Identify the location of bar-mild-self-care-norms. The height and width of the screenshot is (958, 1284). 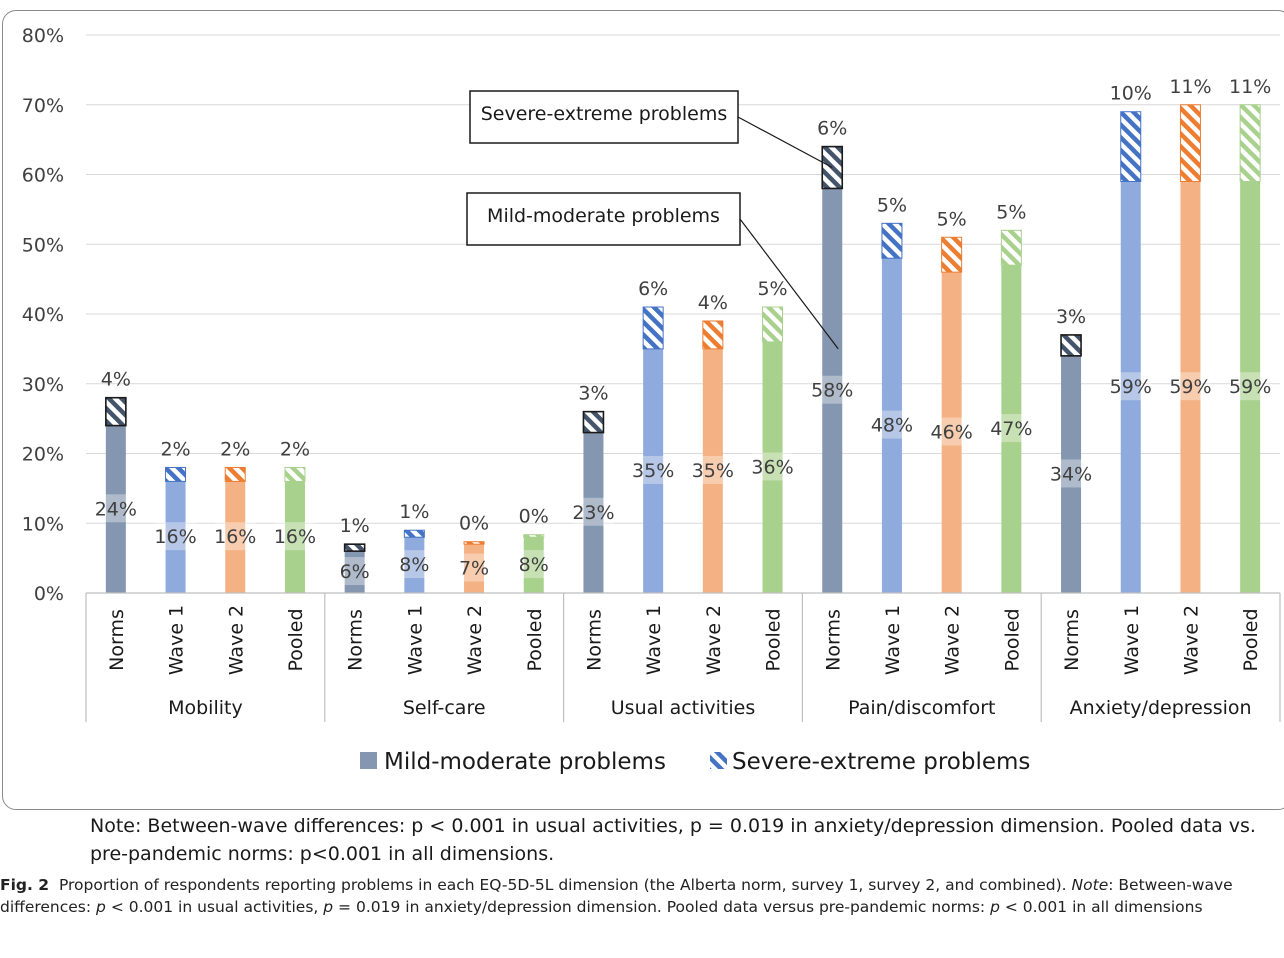
(354, 572).